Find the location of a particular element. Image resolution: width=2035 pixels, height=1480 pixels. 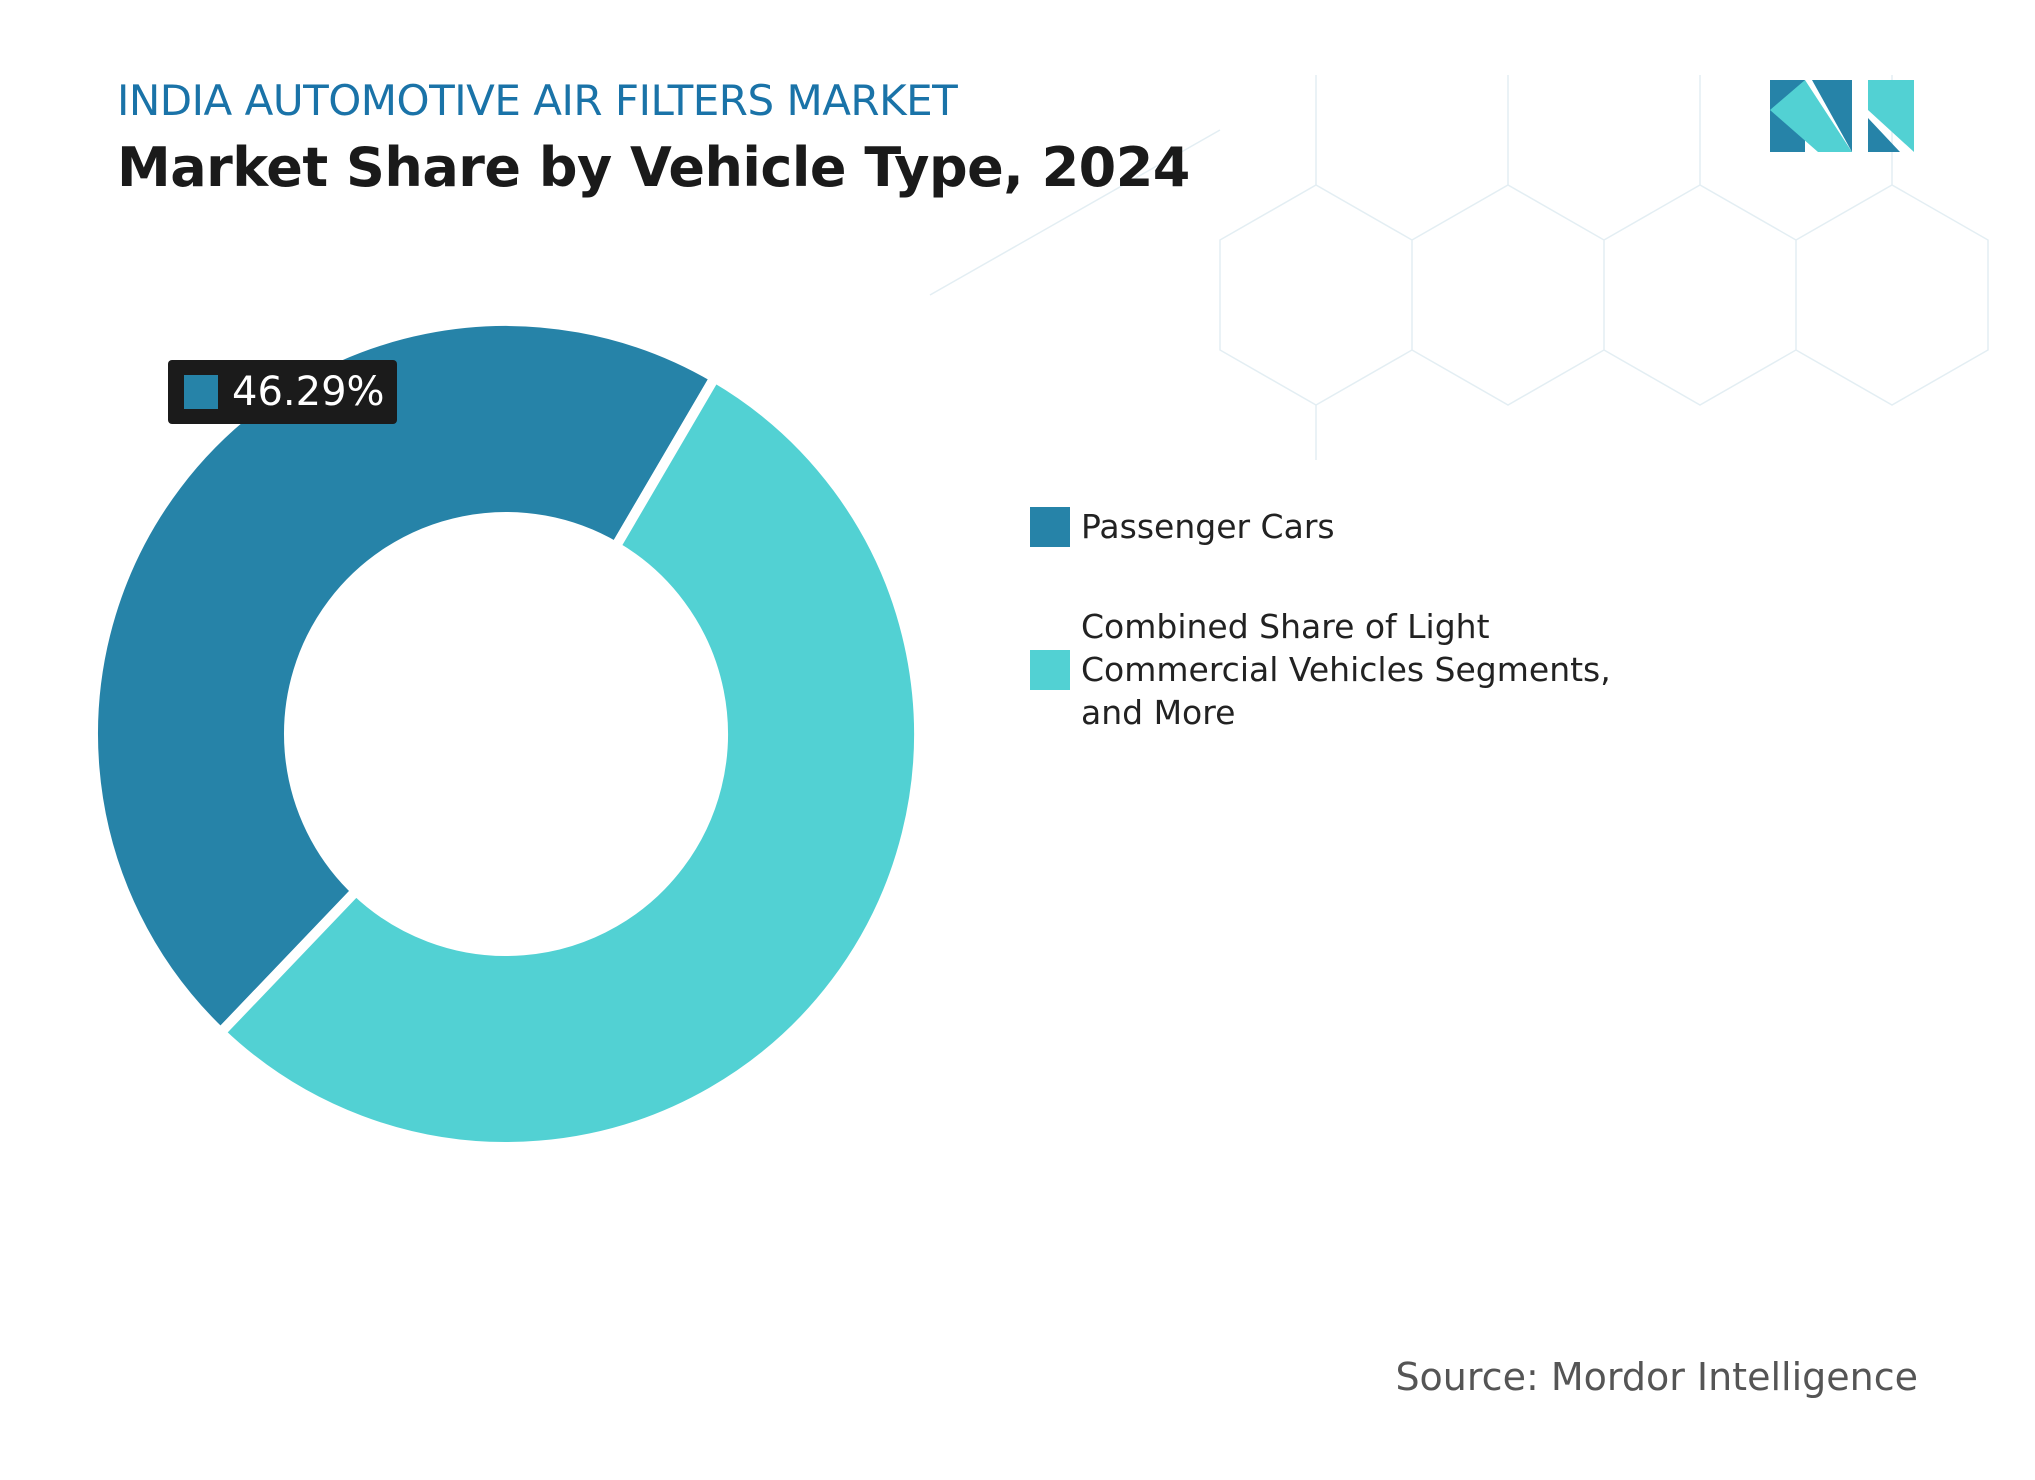

subtitle: INDIA AUTOMOTIVE AIR FILTERS MARKET is located at coordinates (537, 100).